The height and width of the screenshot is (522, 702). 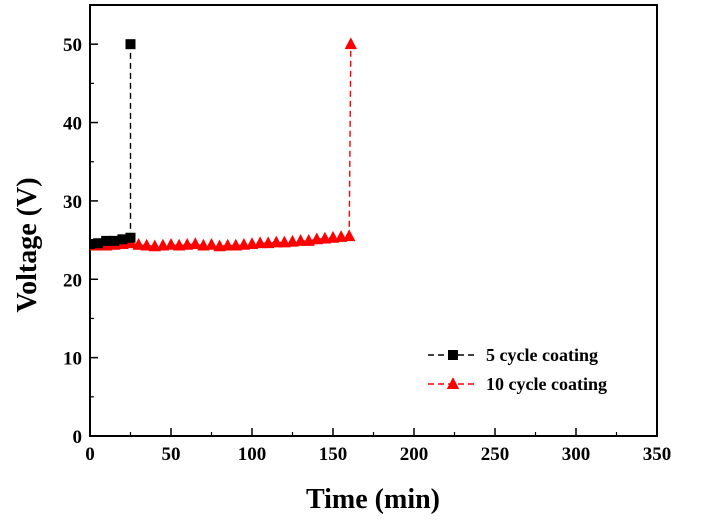 What do you see at coordinates (90, 454) in the screenshot?
I see `x-tick-label: 0` at bounding box center [90, 454].